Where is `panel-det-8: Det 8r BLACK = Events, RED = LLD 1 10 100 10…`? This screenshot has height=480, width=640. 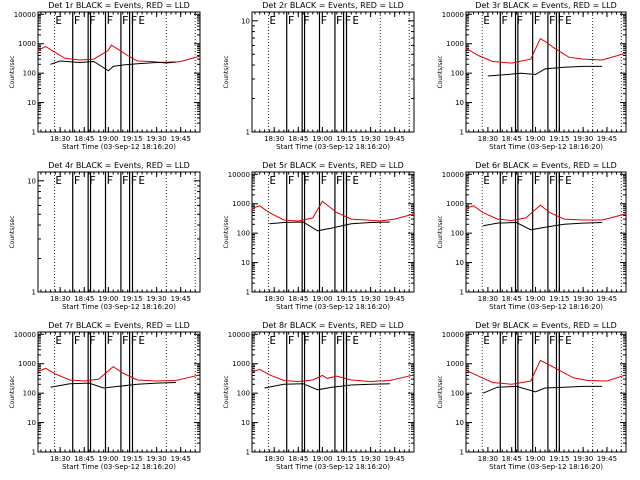
panel-det-8: Det 8r BLACK = Events, RED = LLD 1 10 100 10… is located at coordinates (319, 396).